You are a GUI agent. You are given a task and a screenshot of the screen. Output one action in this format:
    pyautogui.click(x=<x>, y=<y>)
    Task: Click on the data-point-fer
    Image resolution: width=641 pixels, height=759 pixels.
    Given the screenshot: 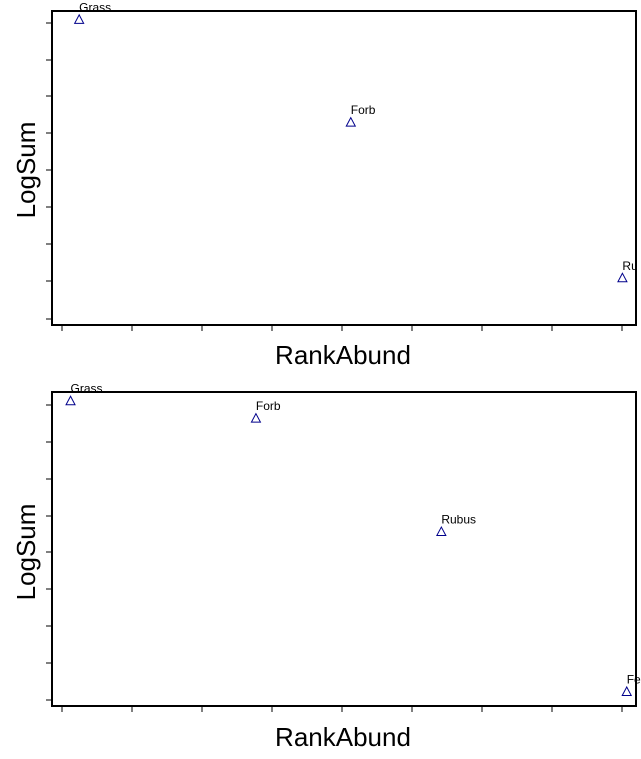 What is the action you would take?
    pyautogui.click(x=627, y=690)
    